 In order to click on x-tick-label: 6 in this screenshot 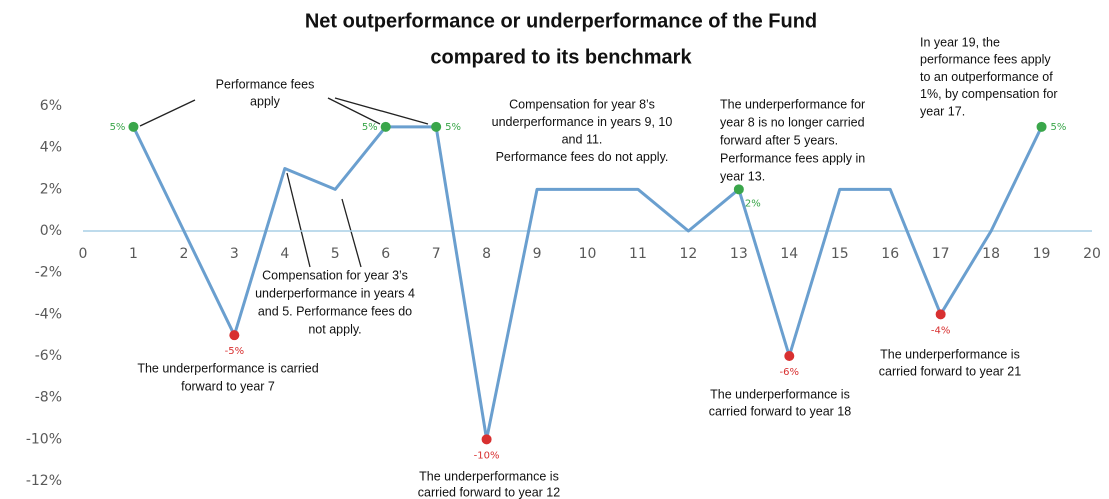, I will do `click(385, 254)`.